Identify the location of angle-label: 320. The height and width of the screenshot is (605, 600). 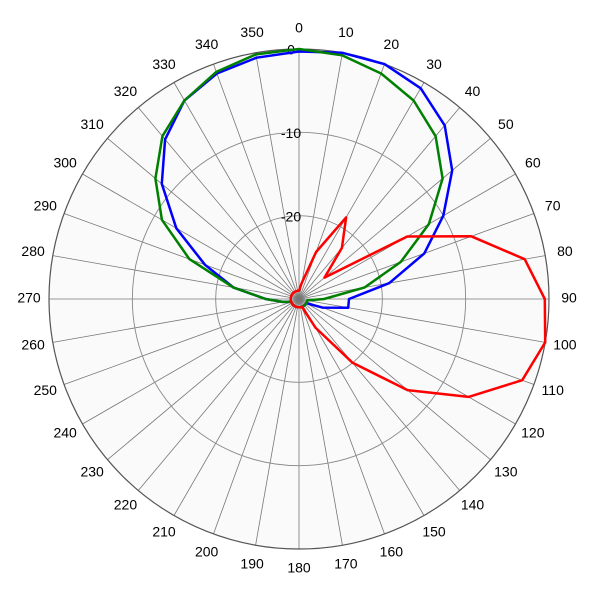
(126, 91).